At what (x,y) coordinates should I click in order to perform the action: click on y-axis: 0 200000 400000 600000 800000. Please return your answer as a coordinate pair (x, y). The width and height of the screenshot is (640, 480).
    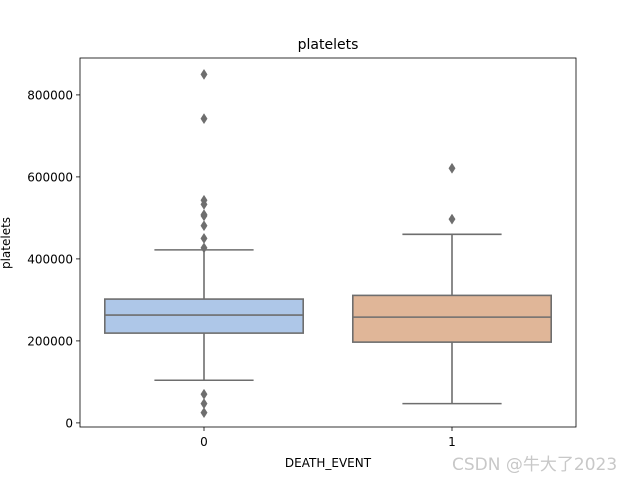
    Looking at the image, I should click on (53, 259).